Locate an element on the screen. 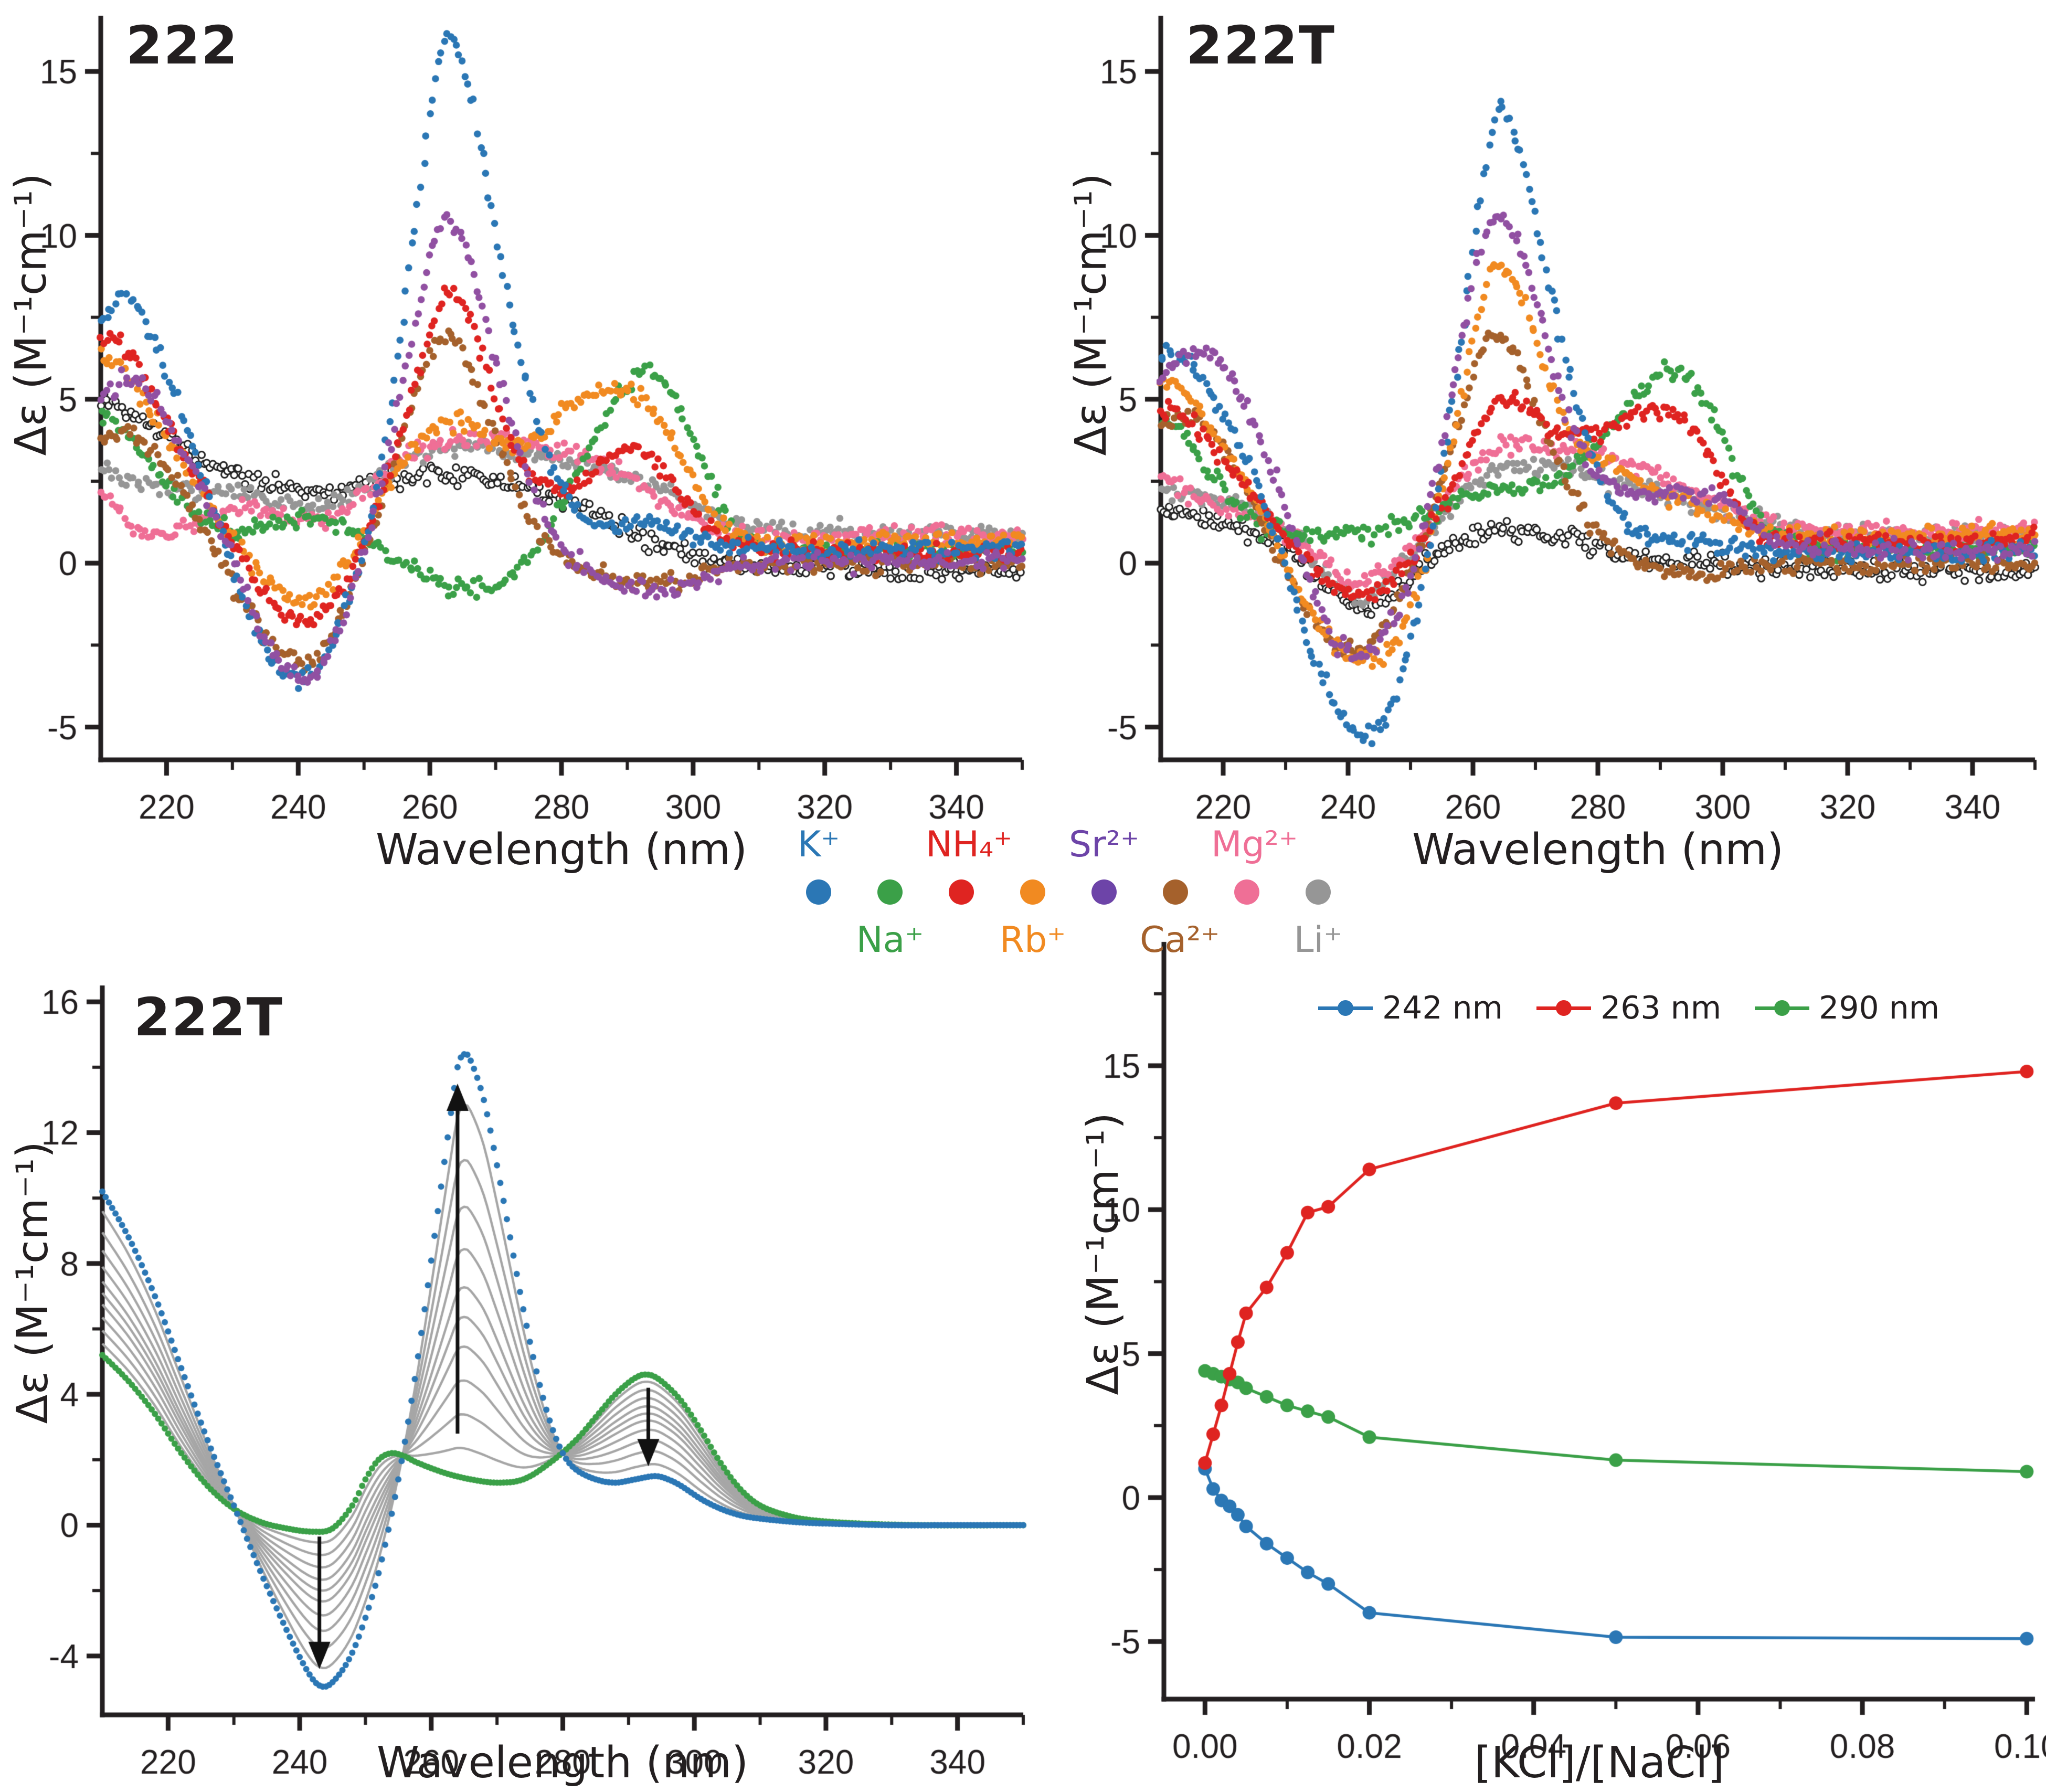  legend-item-263nm: 263 nm is located at coordinates (1629, 1008).